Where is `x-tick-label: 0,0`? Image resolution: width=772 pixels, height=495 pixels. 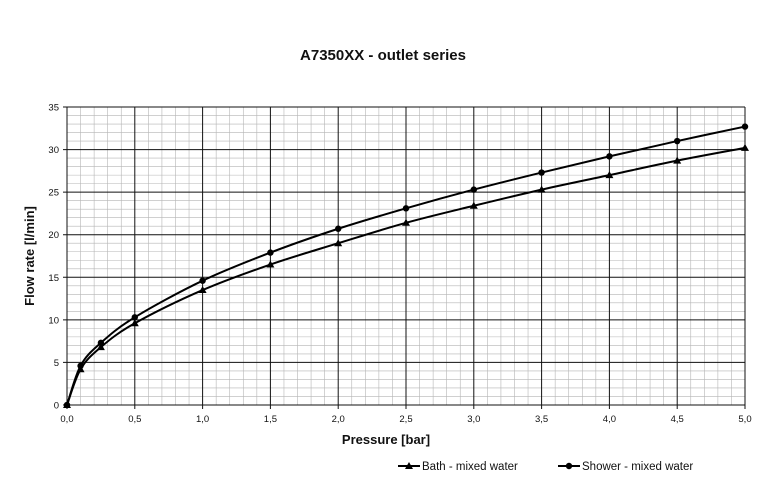
x-tick-label: 0,0 is located at coordinates (66, 419).